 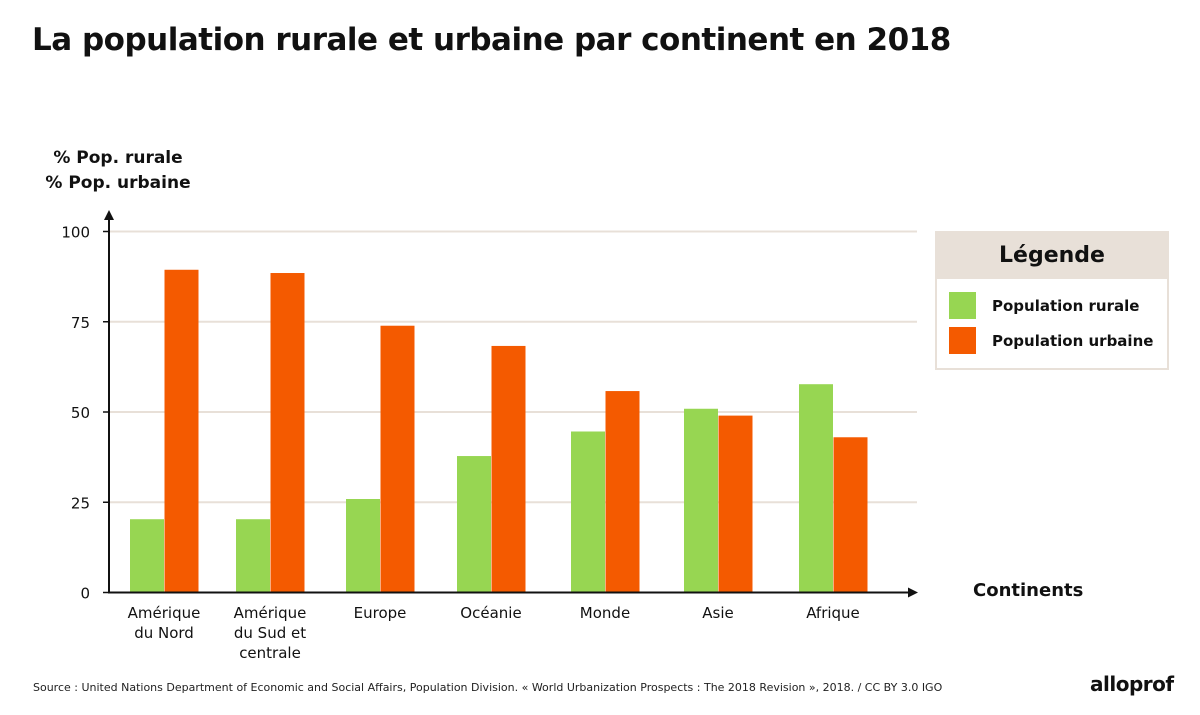 What do you see at coordinates (1052, 256) in the screenshot?
I see `legend-title: Légende` at bounding box center [1052, 256].